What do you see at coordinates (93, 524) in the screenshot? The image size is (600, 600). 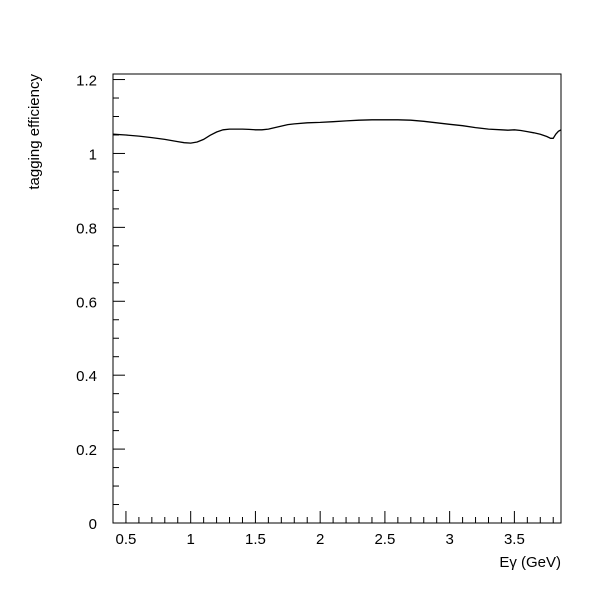 I see `y-tick-label: 0` at bounding box center [93, 524].